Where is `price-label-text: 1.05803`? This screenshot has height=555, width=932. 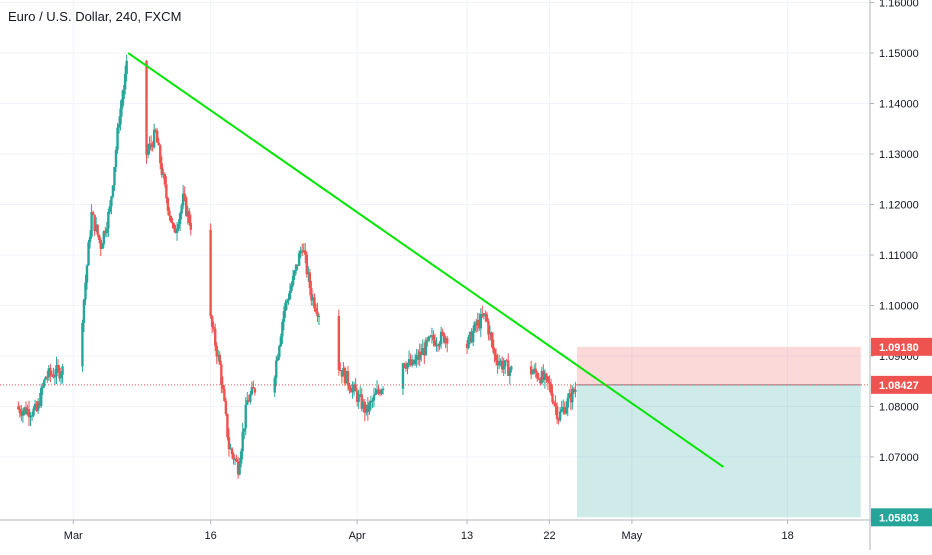
price-label-text: 1.05803 is located at coordinates (899, 518).